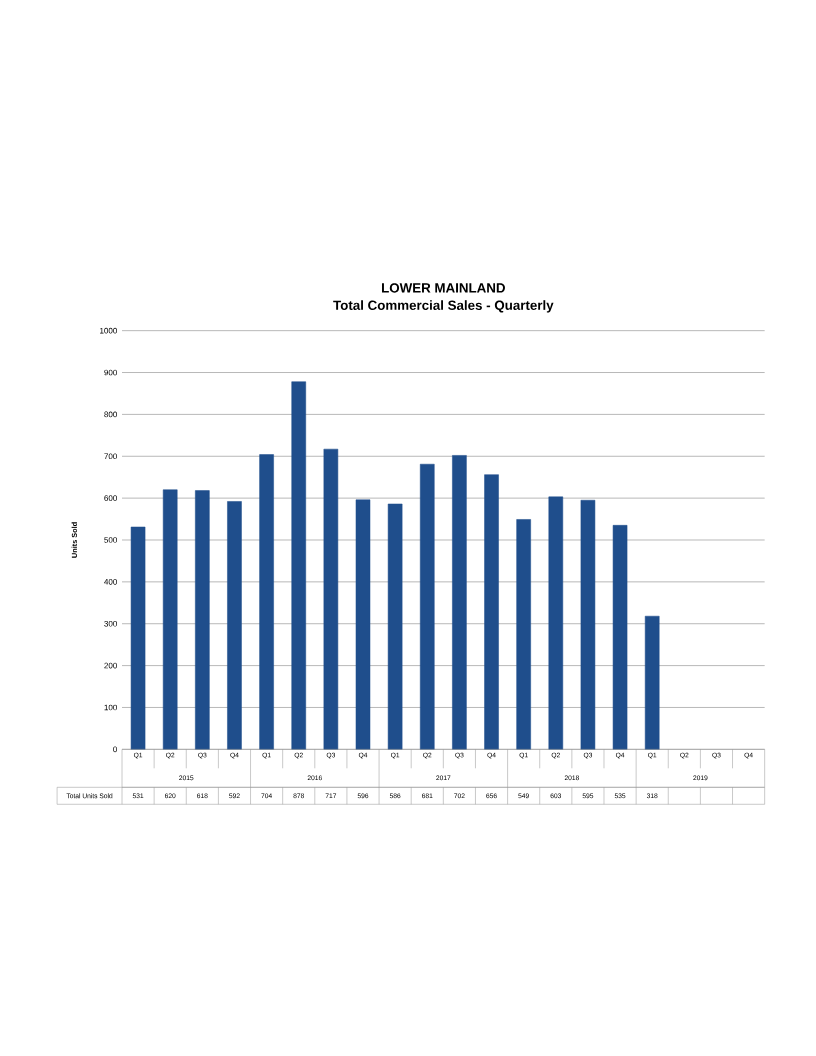  What do you see at coordinates (110, 540) in the screenshot?
I see `y-tick-label: 500` at bounding box center [110, 540].